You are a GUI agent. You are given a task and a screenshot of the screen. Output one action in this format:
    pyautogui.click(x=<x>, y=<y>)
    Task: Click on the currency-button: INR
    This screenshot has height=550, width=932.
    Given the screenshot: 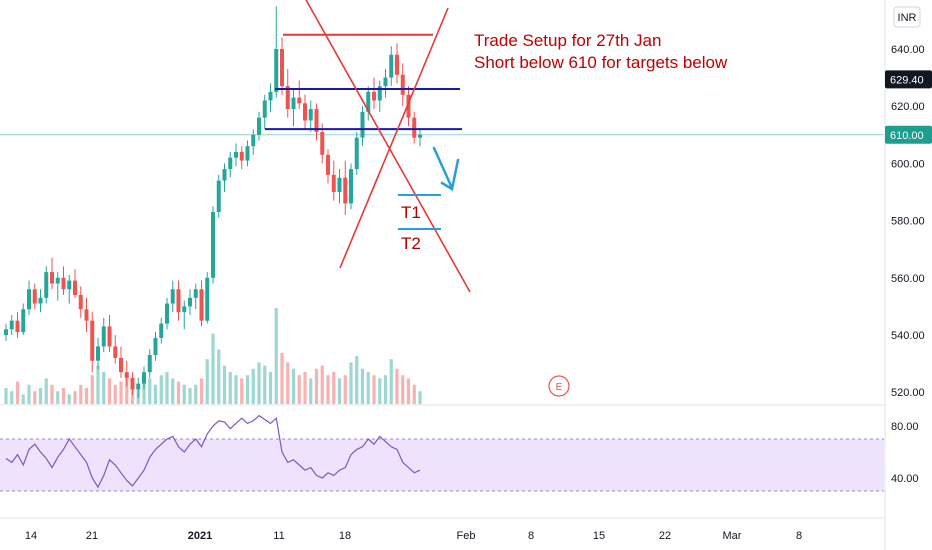 What is the action you would take?
    pyautogui.click(x=907, y=17)
    